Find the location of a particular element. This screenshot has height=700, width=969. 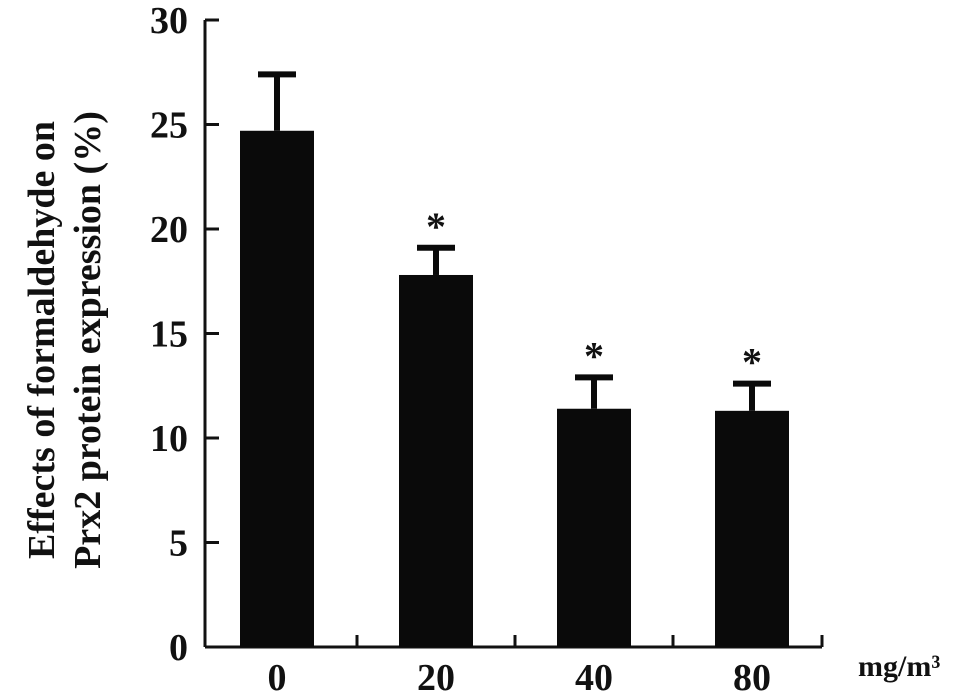

x-tick-label: 20 is located at coordinates (436, 678).